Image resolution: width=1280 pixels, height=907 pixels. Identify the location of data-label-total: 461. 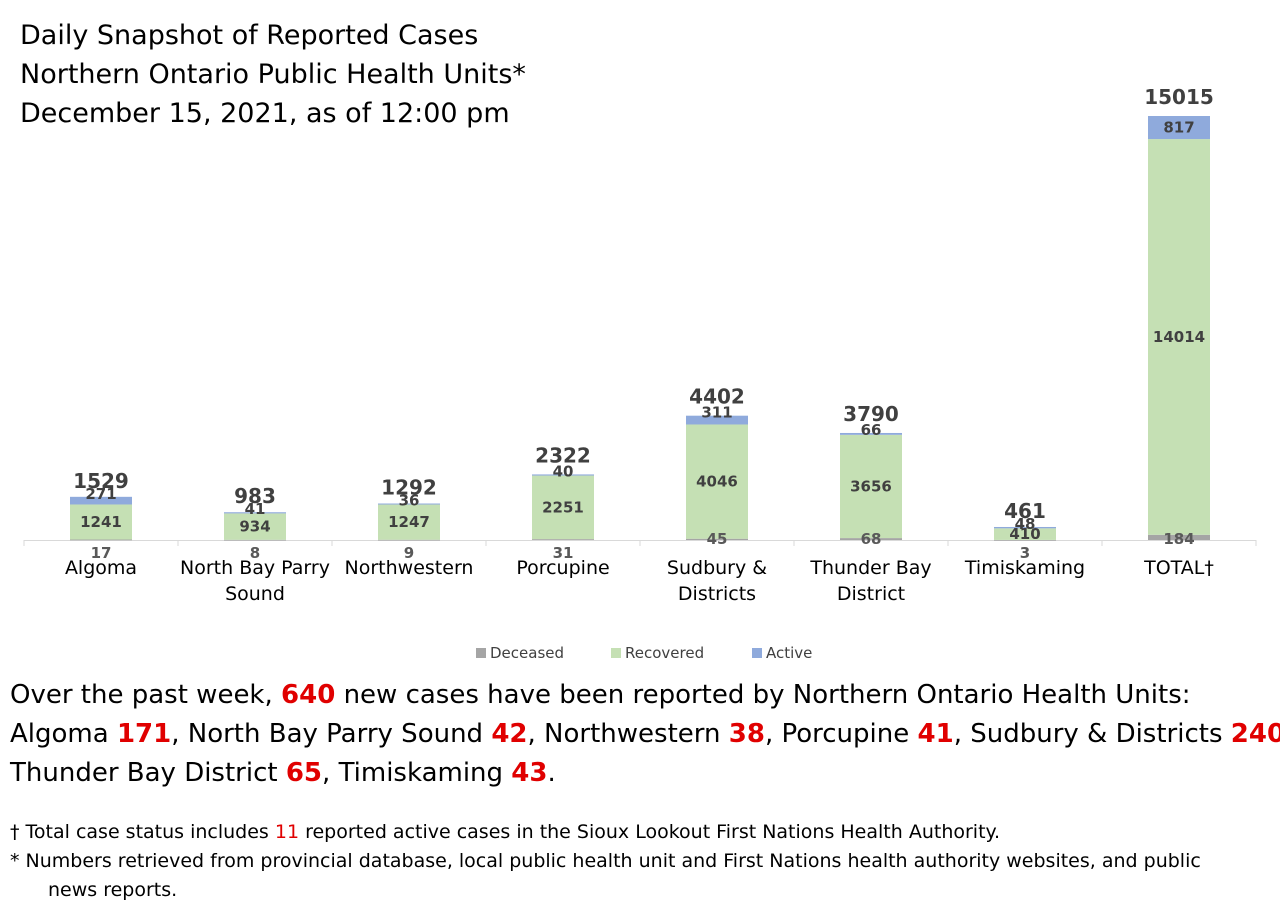
(1025, 511).